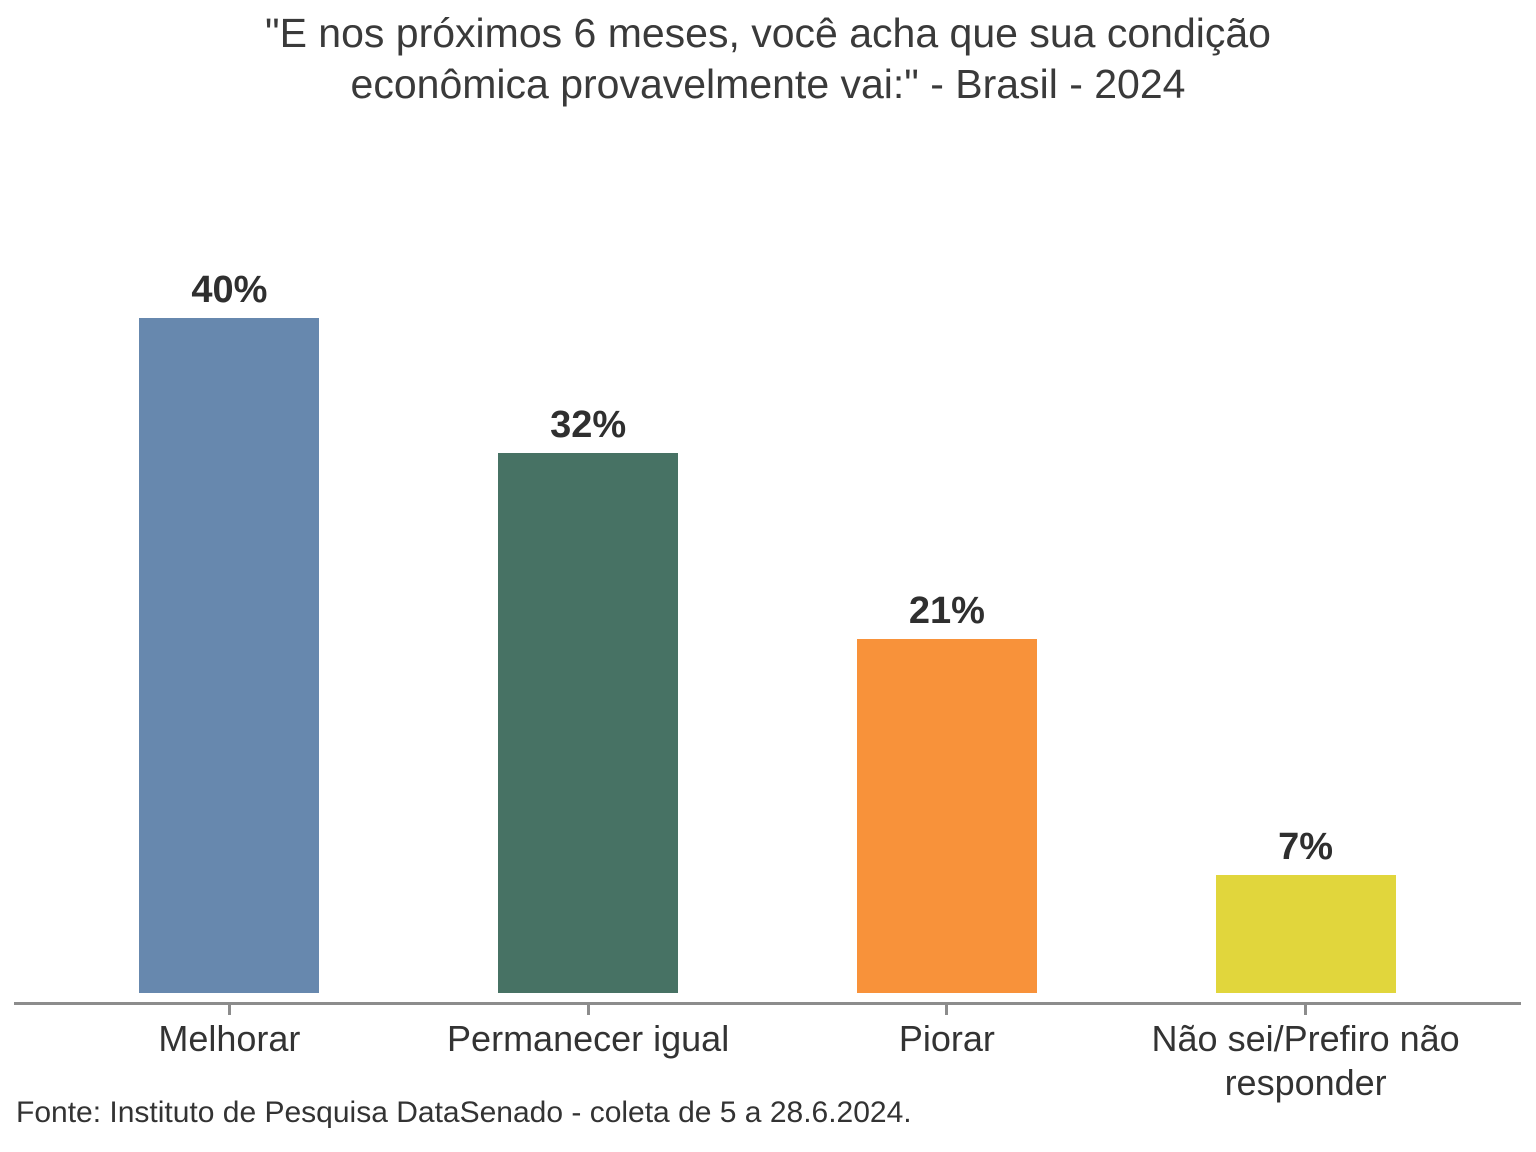 Image resolution: width=1536 pixels, height=1152 pixels. I want to click on bar-value-label: 7%, so click(1306, 846).